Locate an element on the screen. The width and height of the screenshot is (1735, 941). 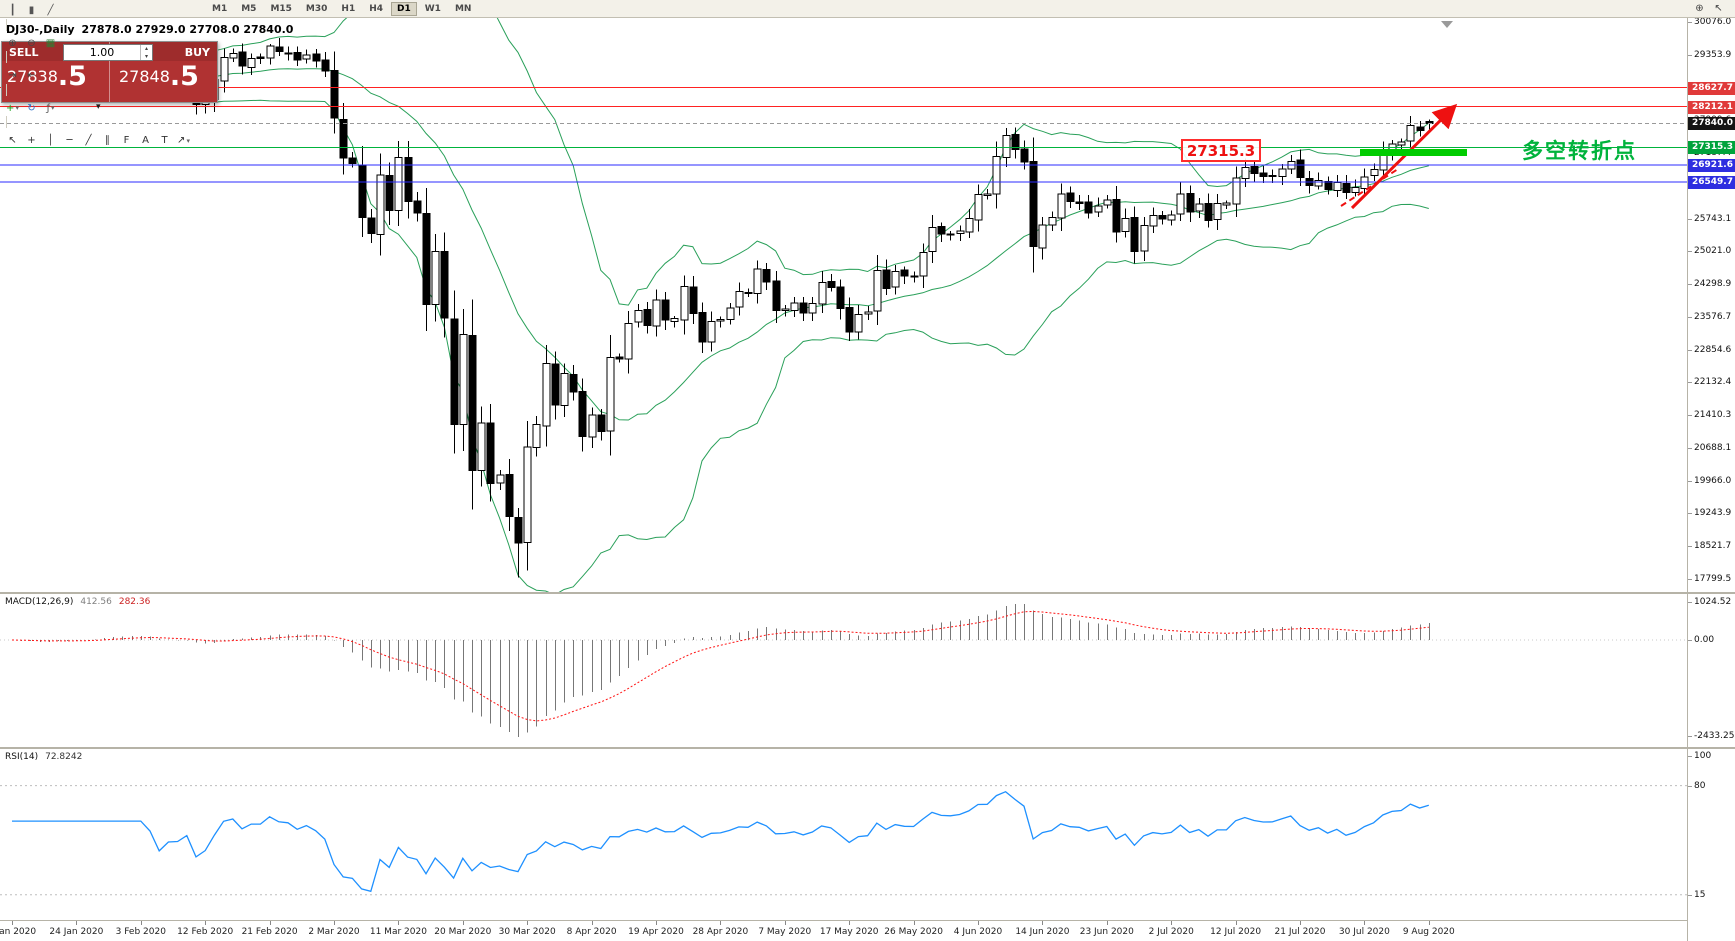
date-label: 11 Mar 2020 is located at coordinates (398, 932).